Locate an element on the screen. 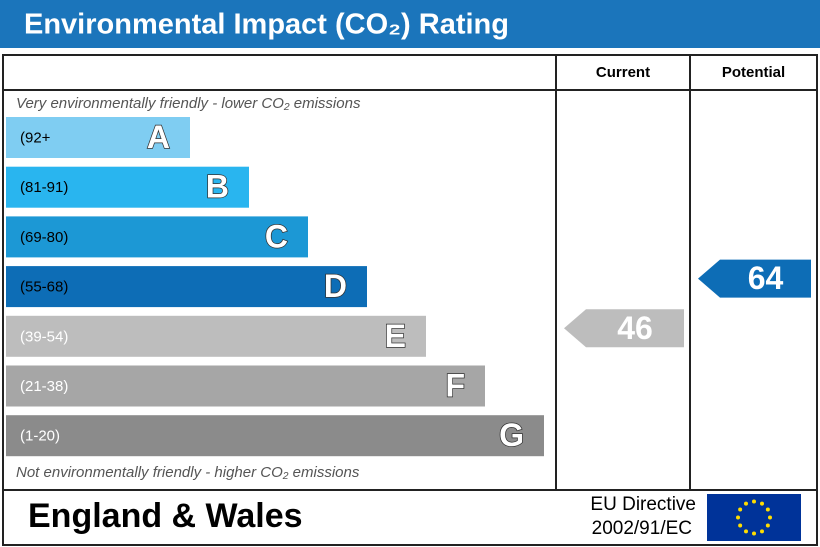 The height and width of the screenshot is (547, 820). column-header: Potential is located at coordinates (753, 72).